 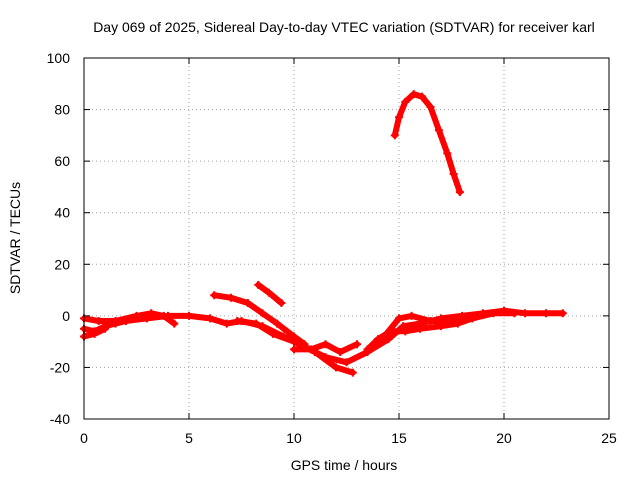 What do you see at coordinates (399, 438) in the screenshot?
I see `x-tick-label: 15` at bounding box center [399, 438].